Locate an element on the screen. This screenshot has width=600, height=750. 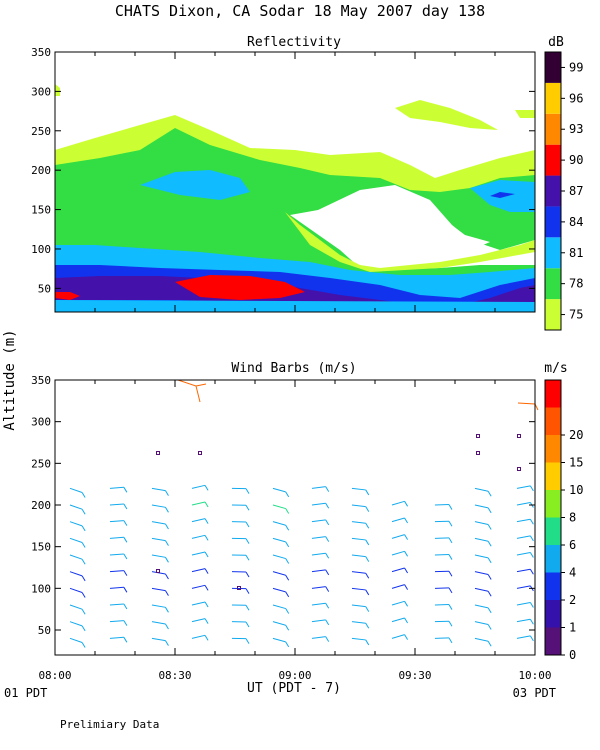
y-tick-label: 300 is located at coordinates (41, 422).